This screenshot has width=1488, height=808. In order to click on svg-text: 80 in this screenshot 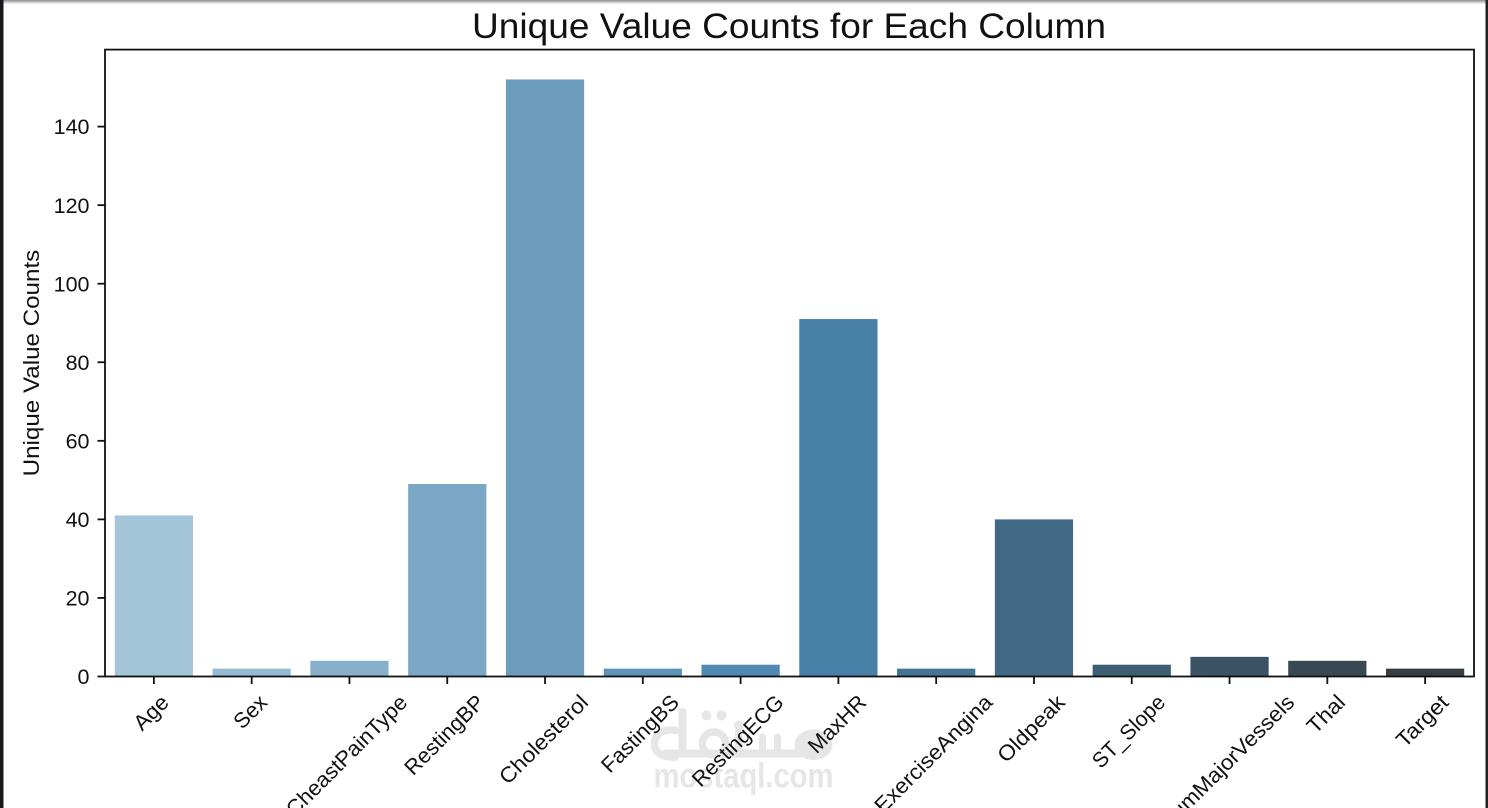, I will do `click(78, 363)`.